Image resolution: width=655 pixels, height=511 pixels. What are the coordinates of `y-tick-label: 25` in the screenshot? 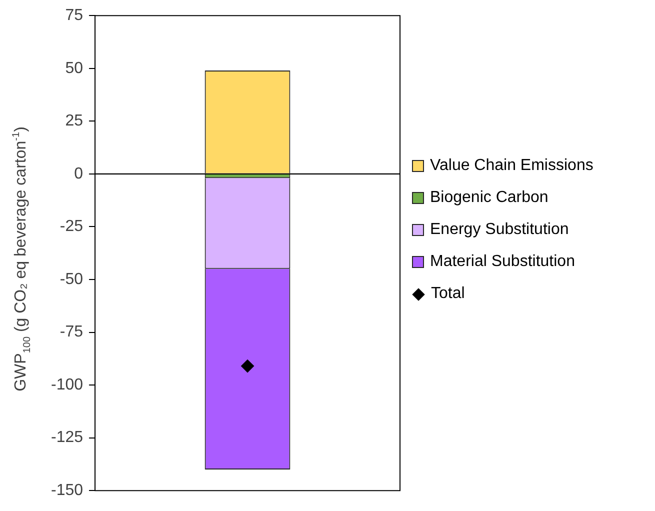 It's located at (74, 121).